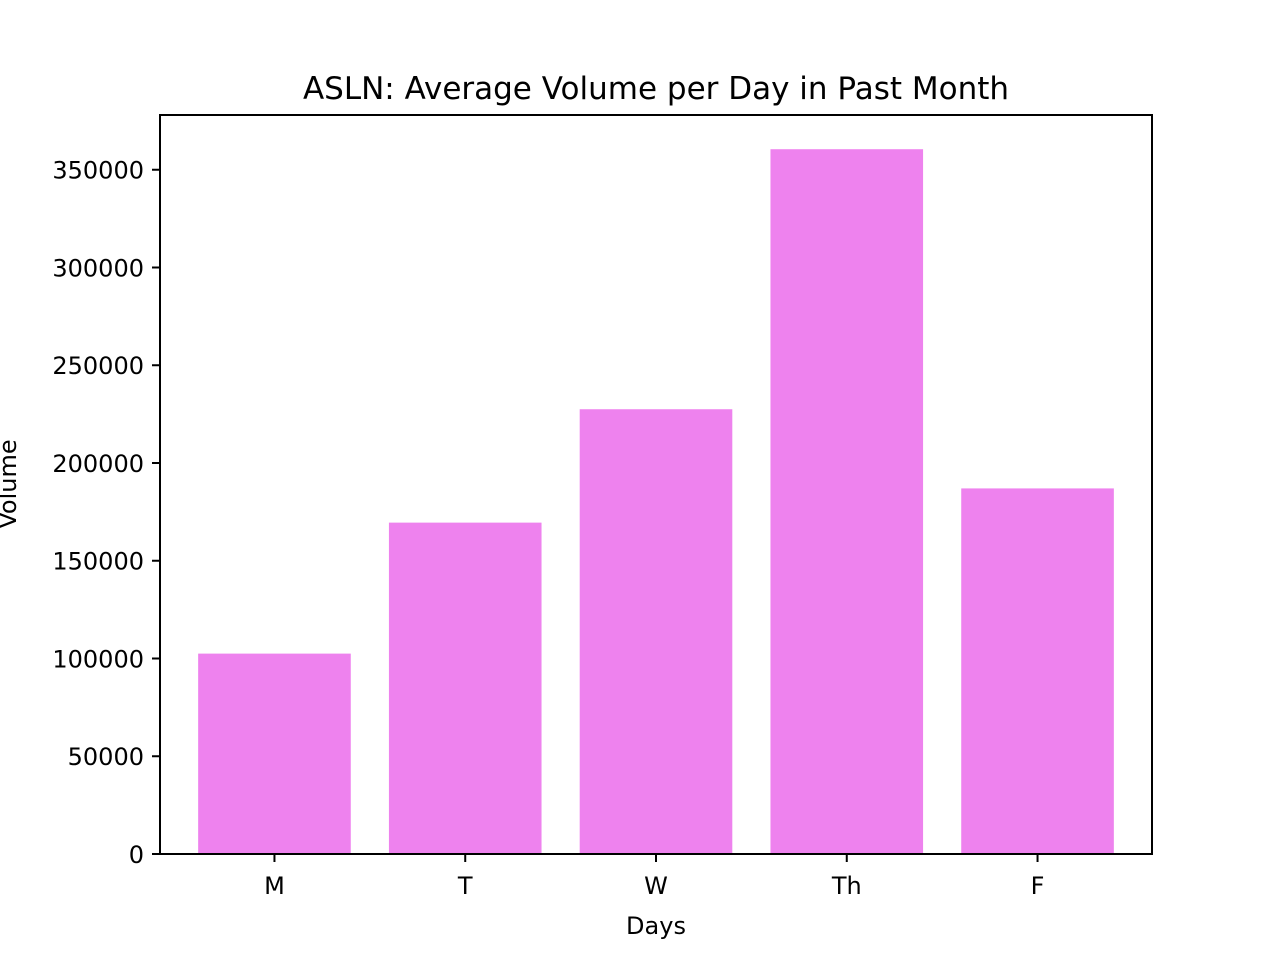  Describe the element at coordinates (274, 886) in the screenshot. I see `x-tick-label: M` at that location.